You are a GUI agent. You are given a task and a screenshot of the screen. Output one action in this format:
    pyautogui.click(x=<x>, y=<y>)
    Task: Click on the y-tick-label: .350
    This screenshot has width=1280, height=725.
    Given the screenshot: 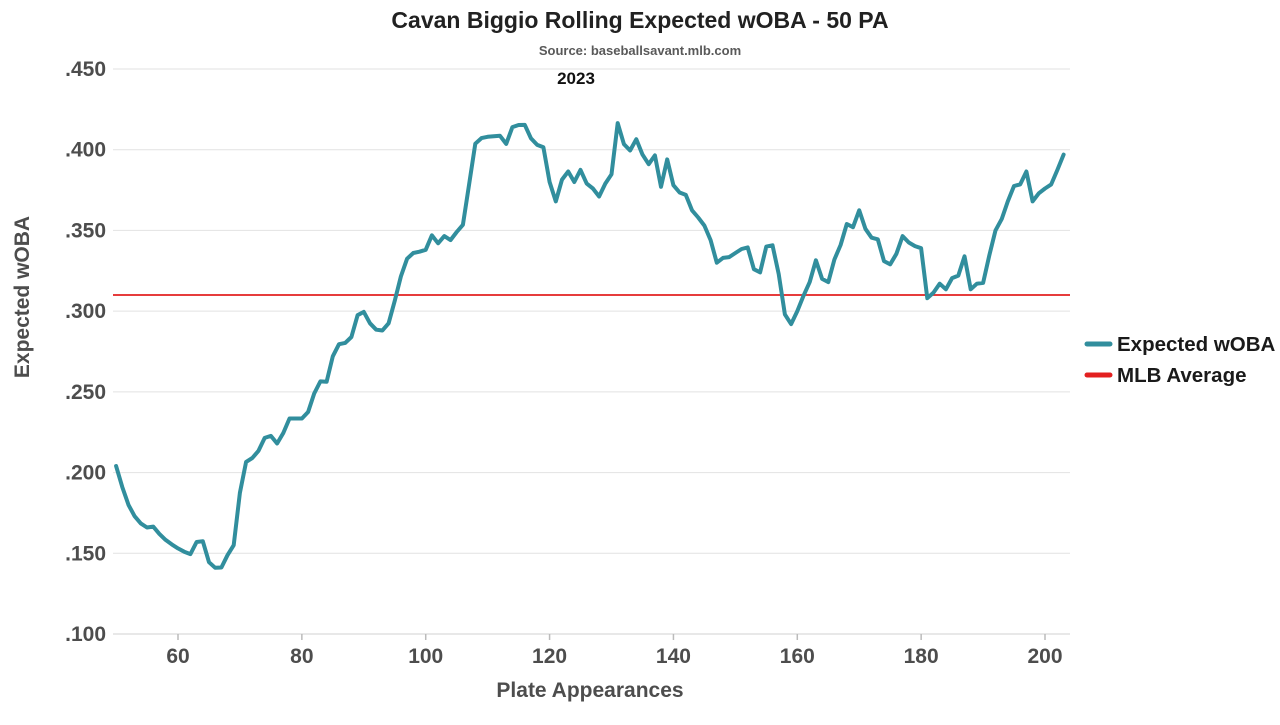 What is the action you would take?
    pyautogui.click(x=85, y=230)
    